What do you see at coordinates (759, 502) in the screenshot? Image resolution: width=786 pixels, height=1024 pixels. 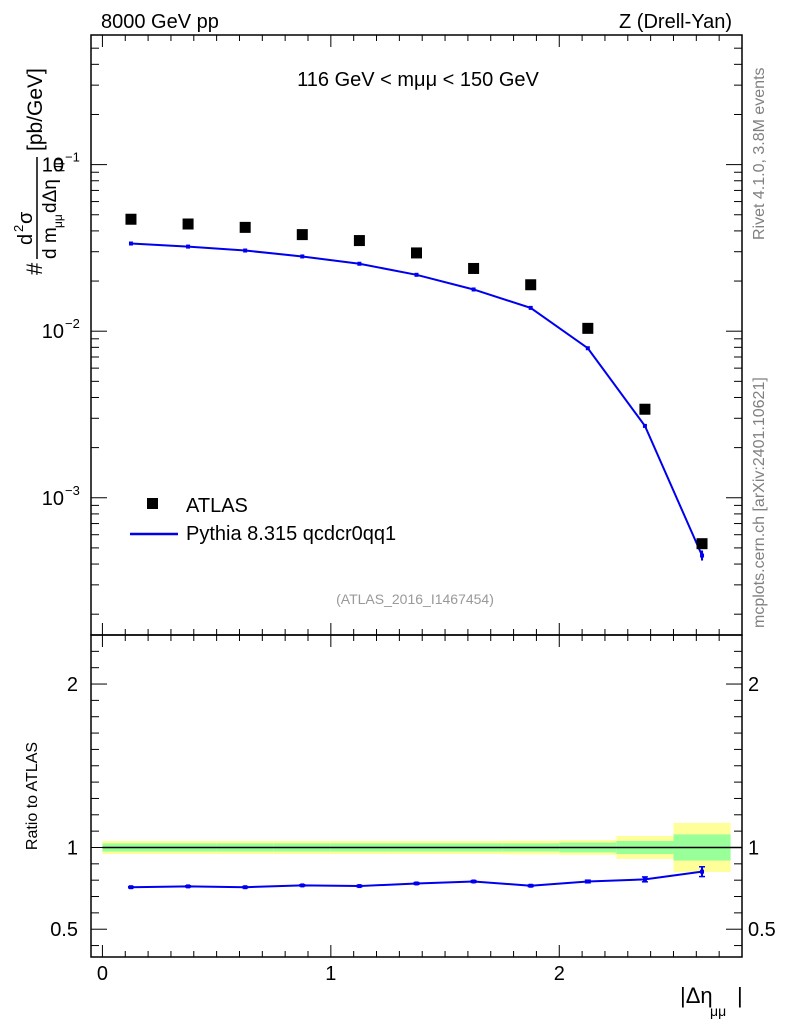 I see `mcplots-label: mcplots.cern.ch [arXiv:2401.10621]` at bounding box center [759, 502].